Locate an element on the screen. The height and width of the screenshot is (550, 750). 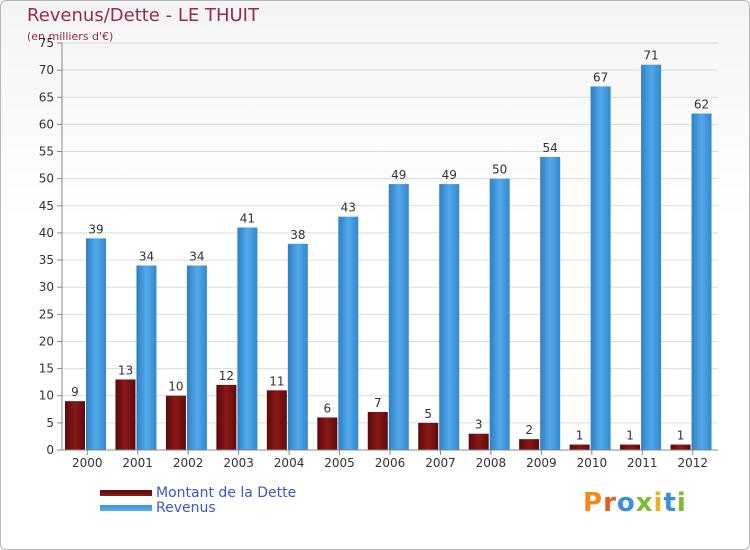
chart-title: Revenus/Dette - LE THUIT is located at coordinates (143, 15).